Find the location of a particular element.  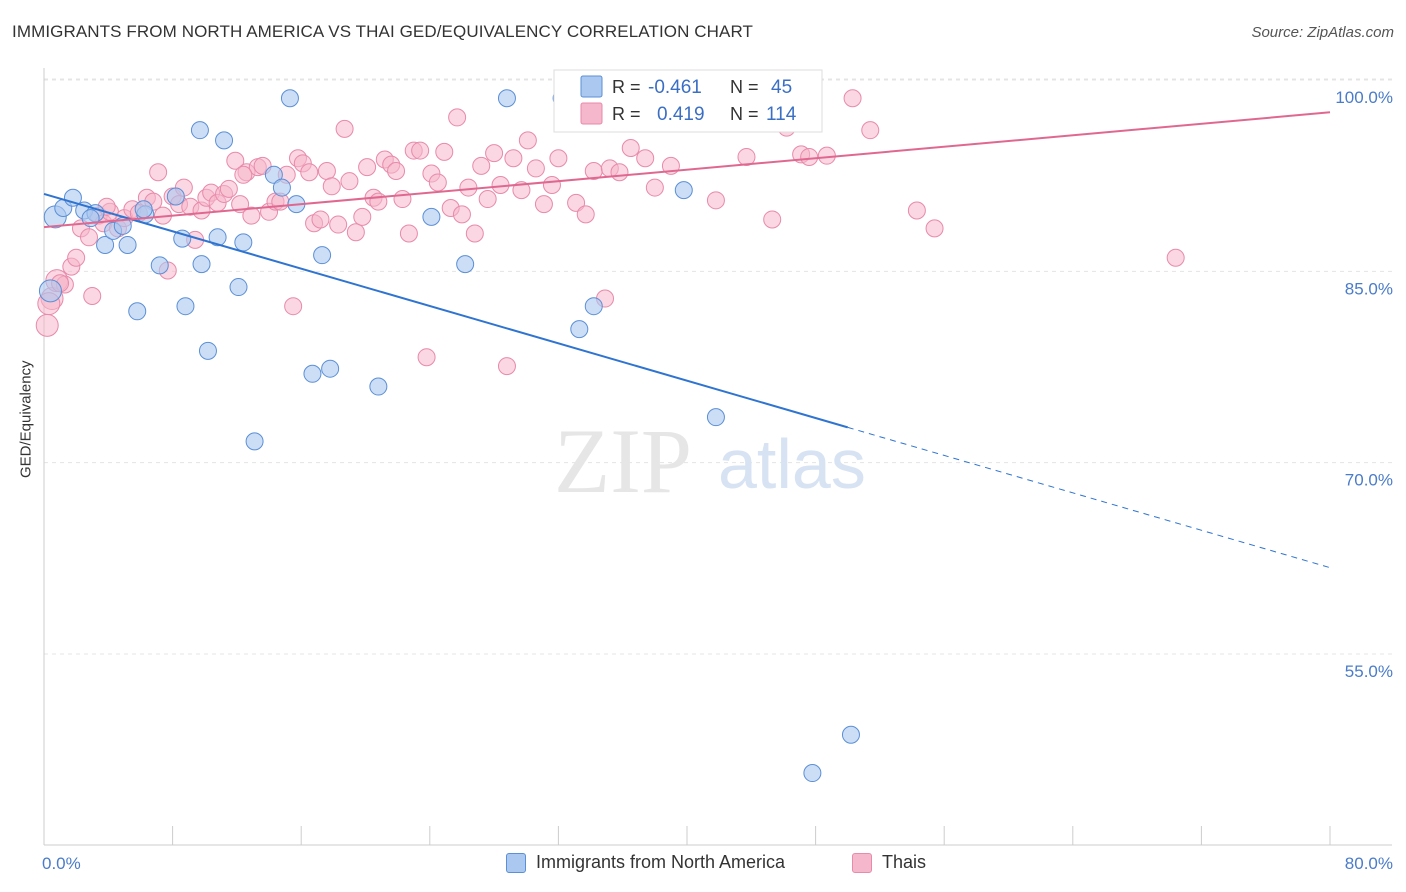

stats-legend: R = -0.461 N = 45 R = 0.419 N = 114 is located at coordinates (688, 101).